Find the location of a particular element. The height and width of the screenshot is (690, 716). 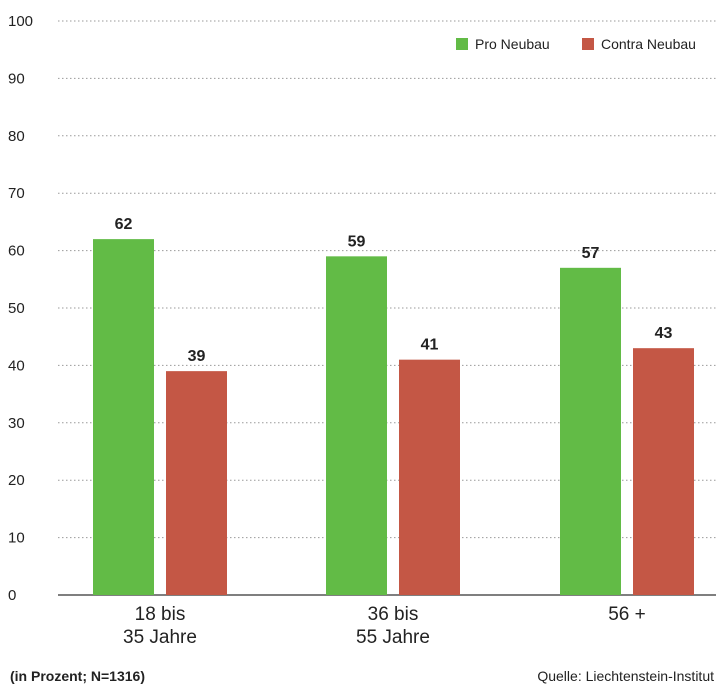

y-tick-label: 80 is located at coordinates (16, 136).